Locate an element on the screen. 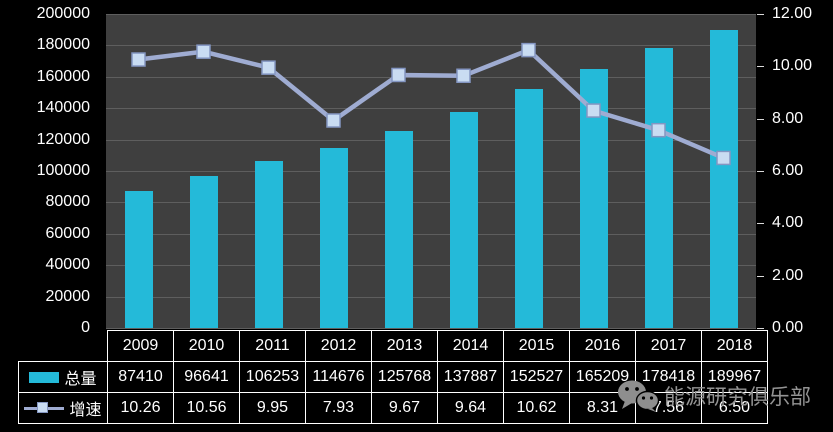  total-cell-2012: 114676 is located at coordinates (338, 377).